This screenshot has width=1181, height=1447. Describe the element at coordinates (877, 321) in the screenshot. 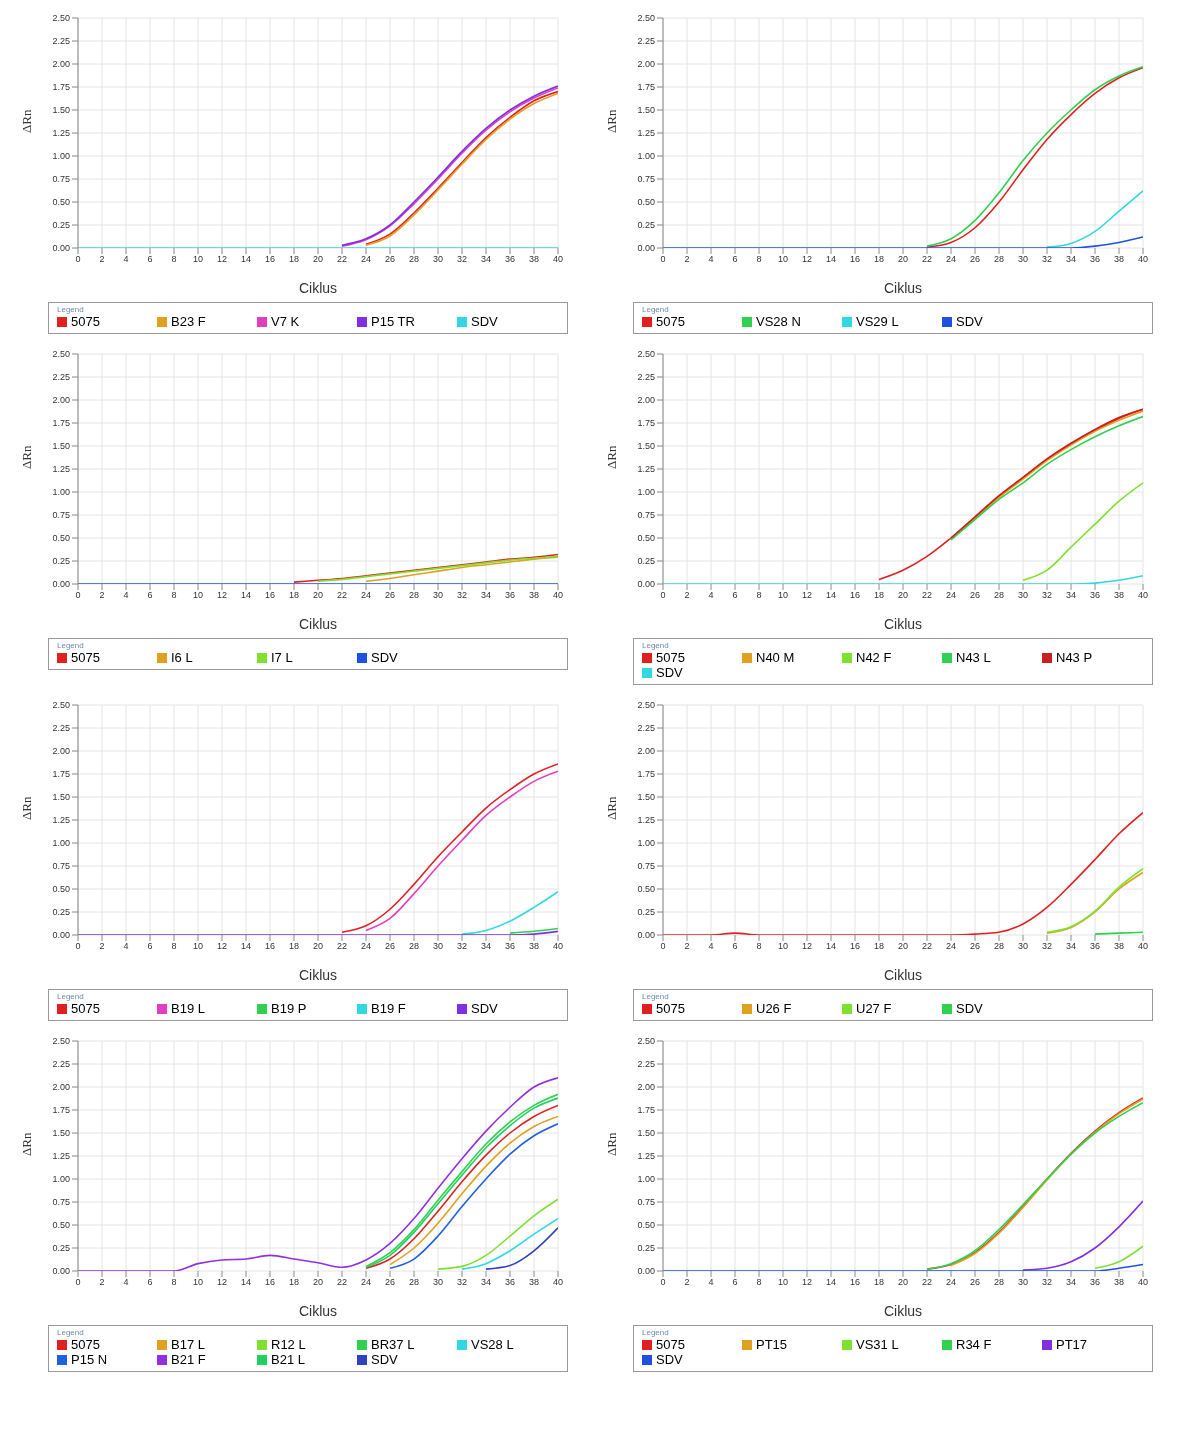

I see `legend-label: VS29 L` at that location.